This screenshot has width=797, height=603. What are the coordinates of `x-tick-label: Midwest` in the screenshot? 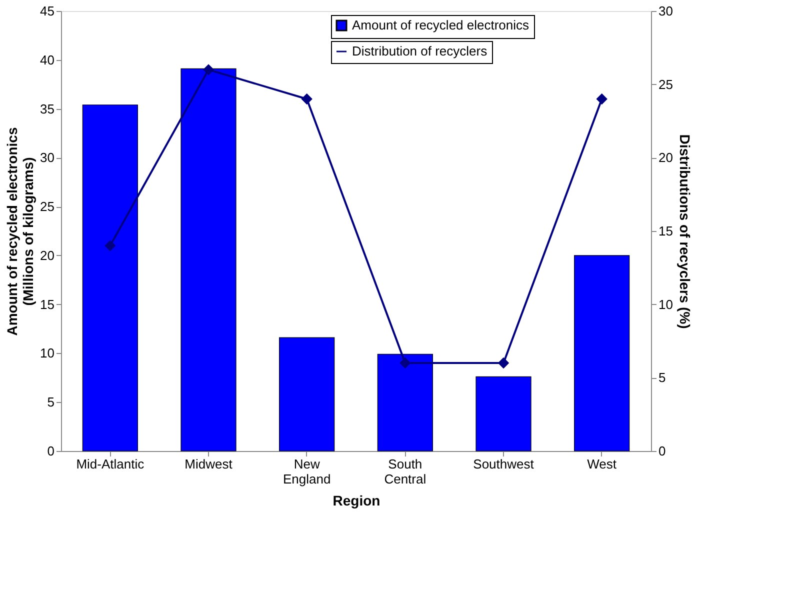 It's located at (208, 464).